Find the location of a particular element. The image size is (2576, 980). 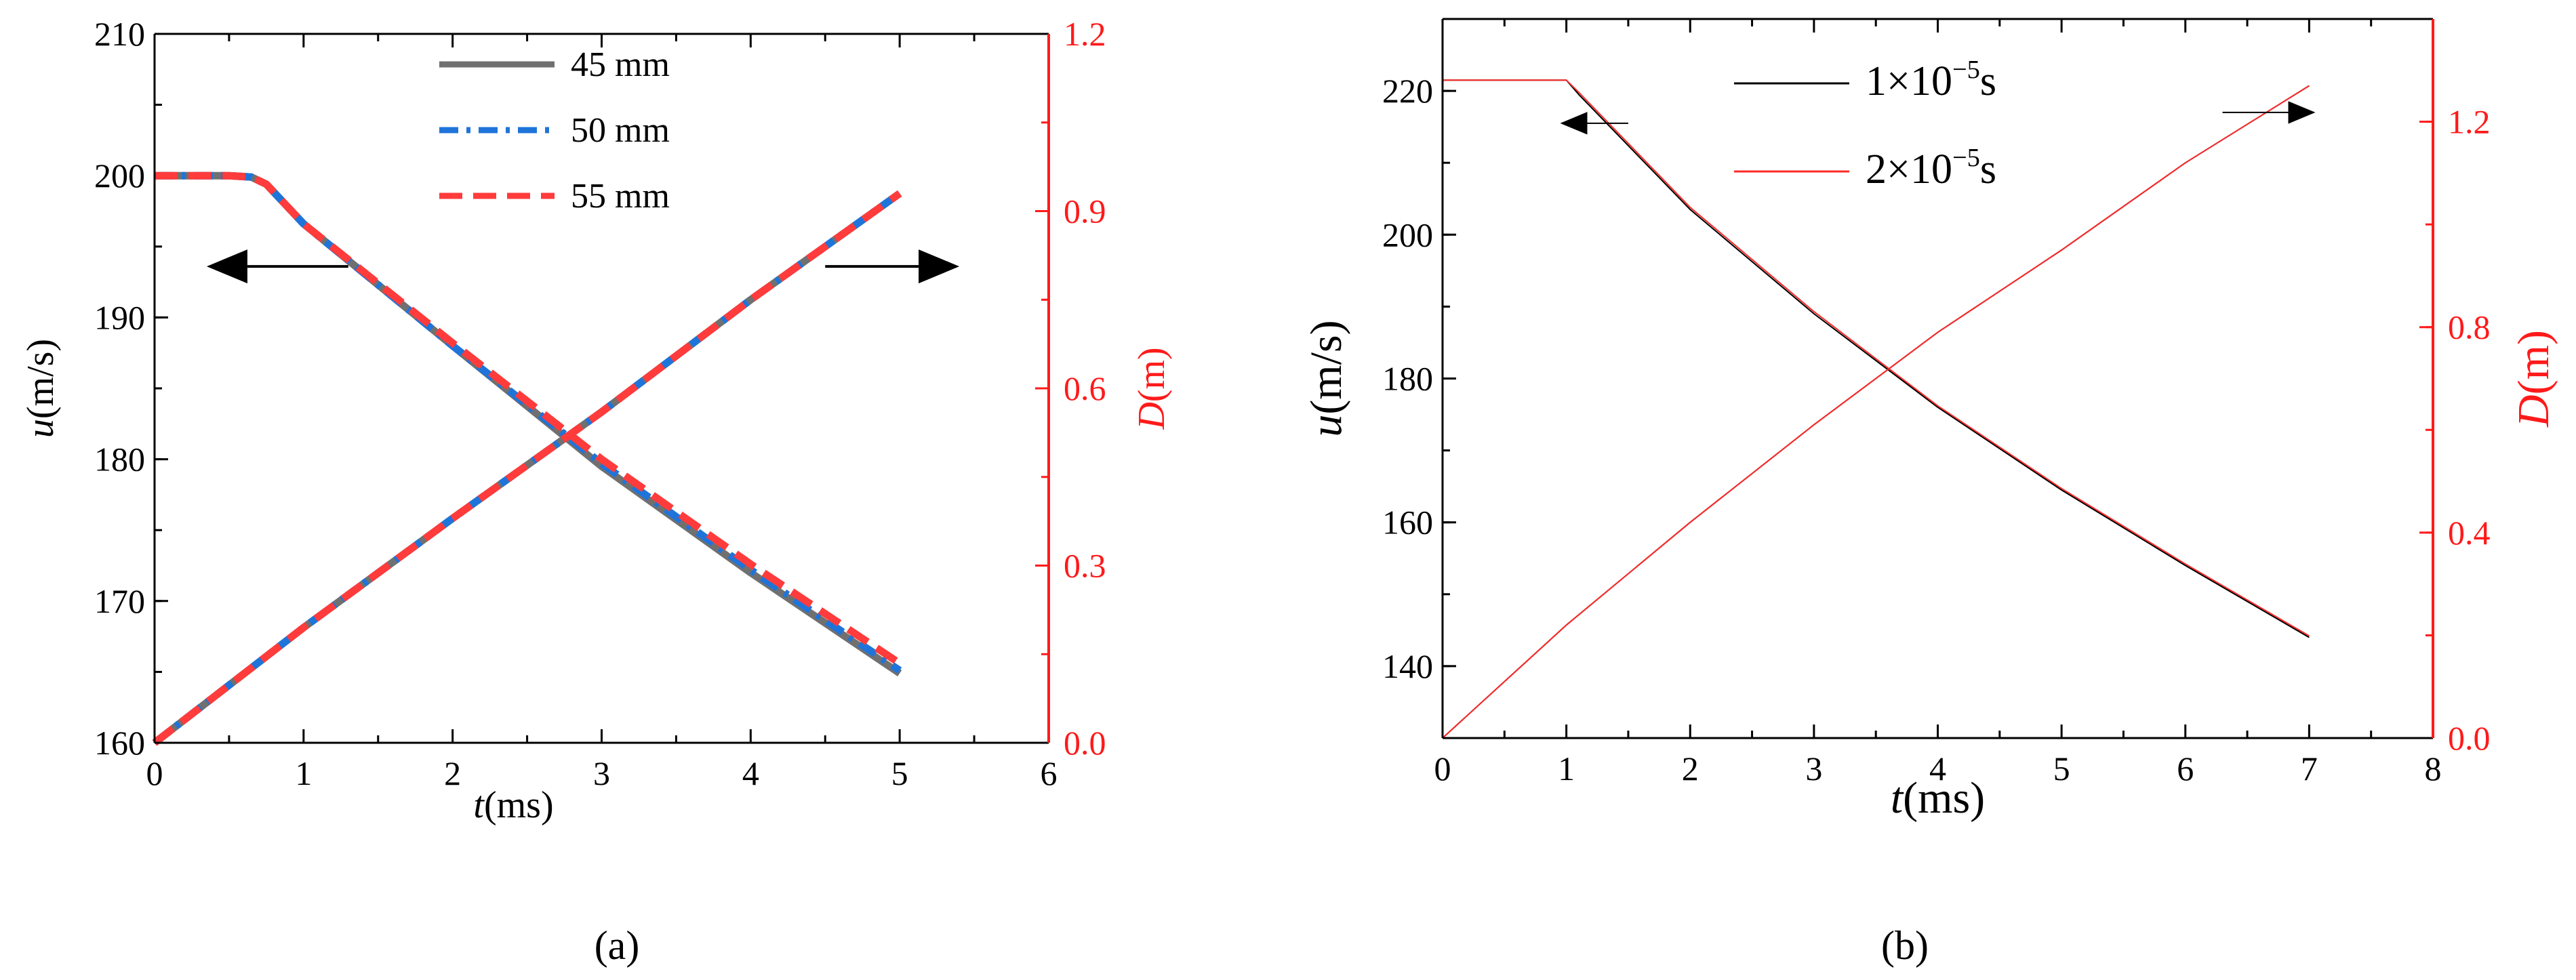

y-right-tick-label: 0.6 is located at coordinates (1085, 388).